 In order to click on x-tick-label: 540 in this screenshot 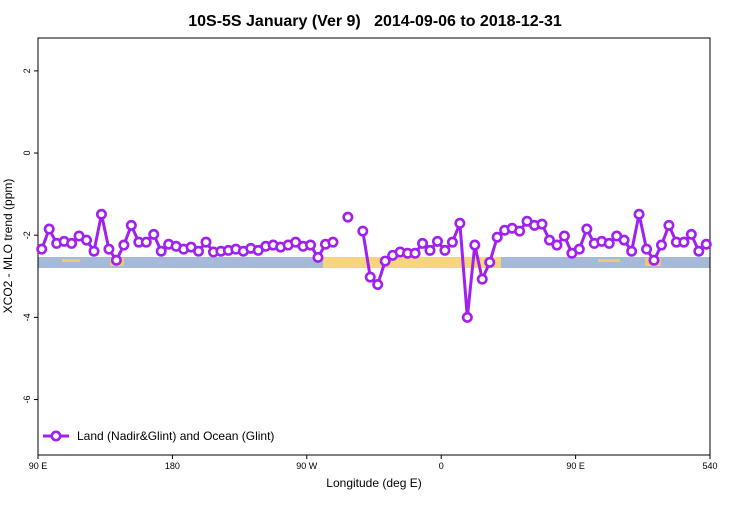, I will do `click(709, 466)`.